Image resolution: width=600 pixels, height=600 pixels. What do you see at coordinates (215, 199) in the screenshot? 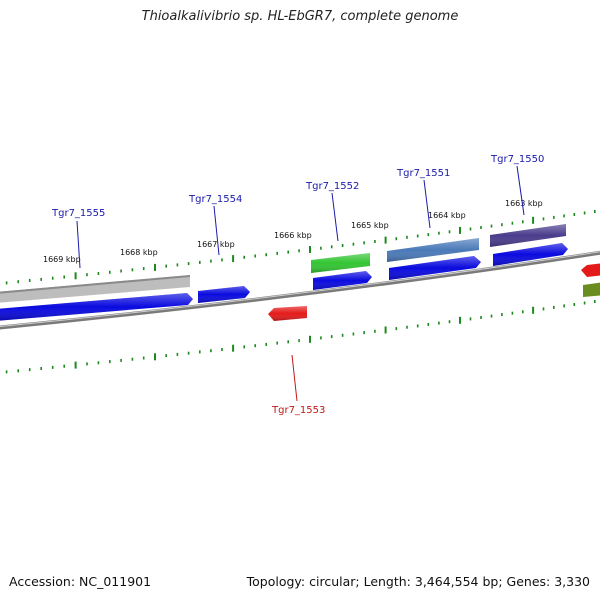
I see `gene-label-tgr7-1554: Tgr7_1554` at bounding box center [215, 199].